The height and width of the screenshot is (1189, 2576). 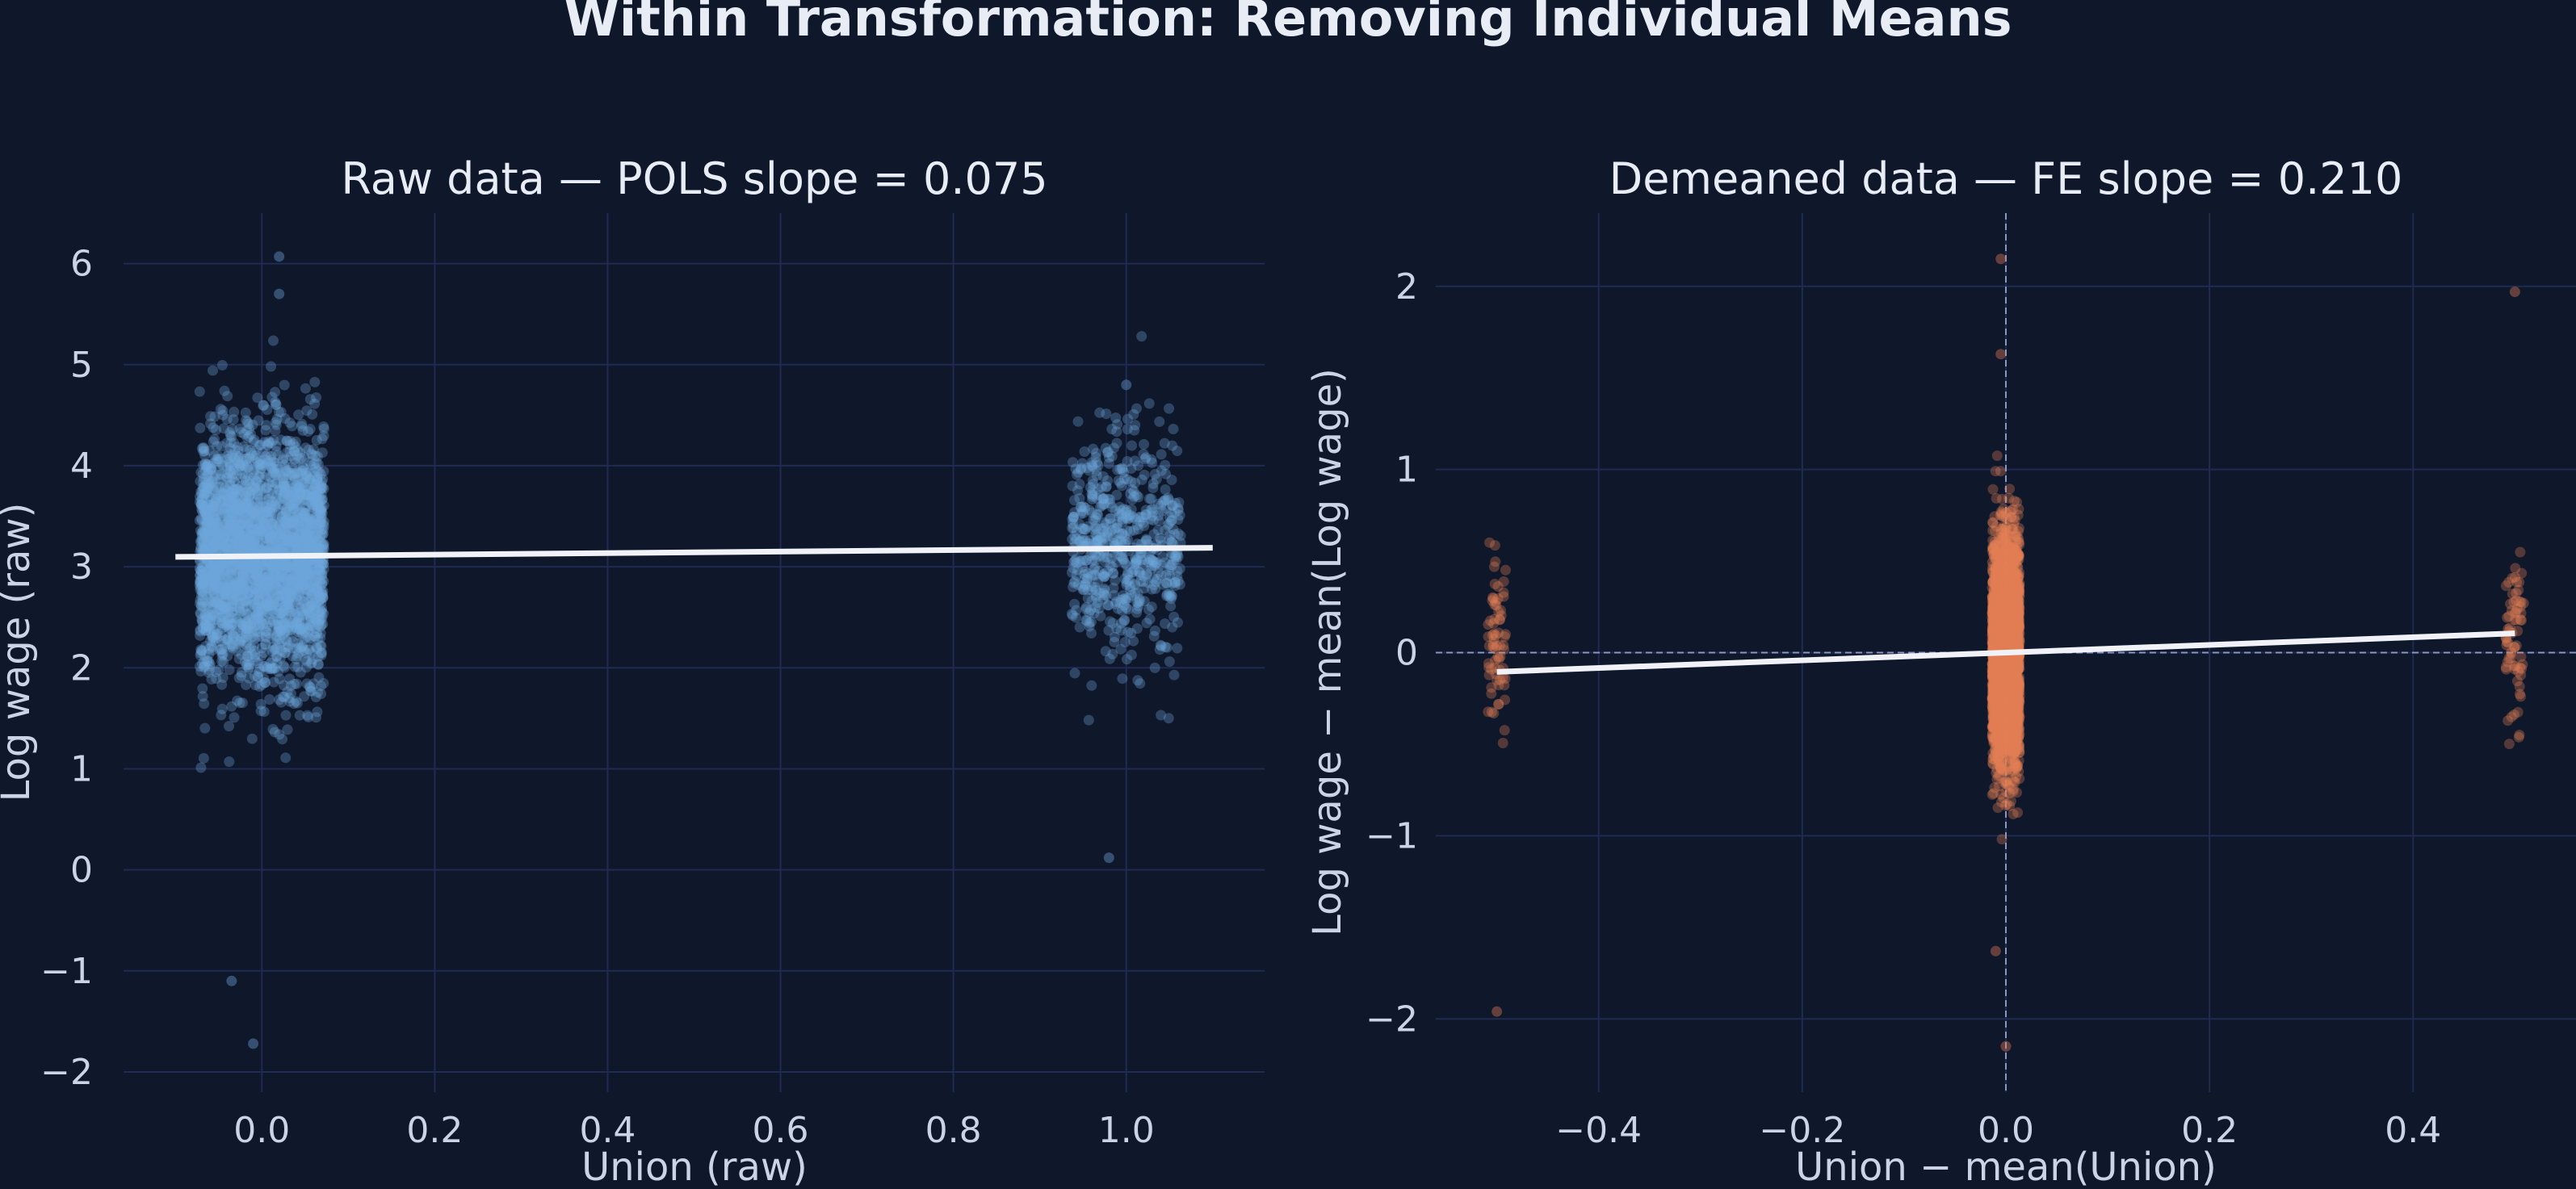 I want to click on x-tick-label: 0.8, so click(x=953, y=1130).